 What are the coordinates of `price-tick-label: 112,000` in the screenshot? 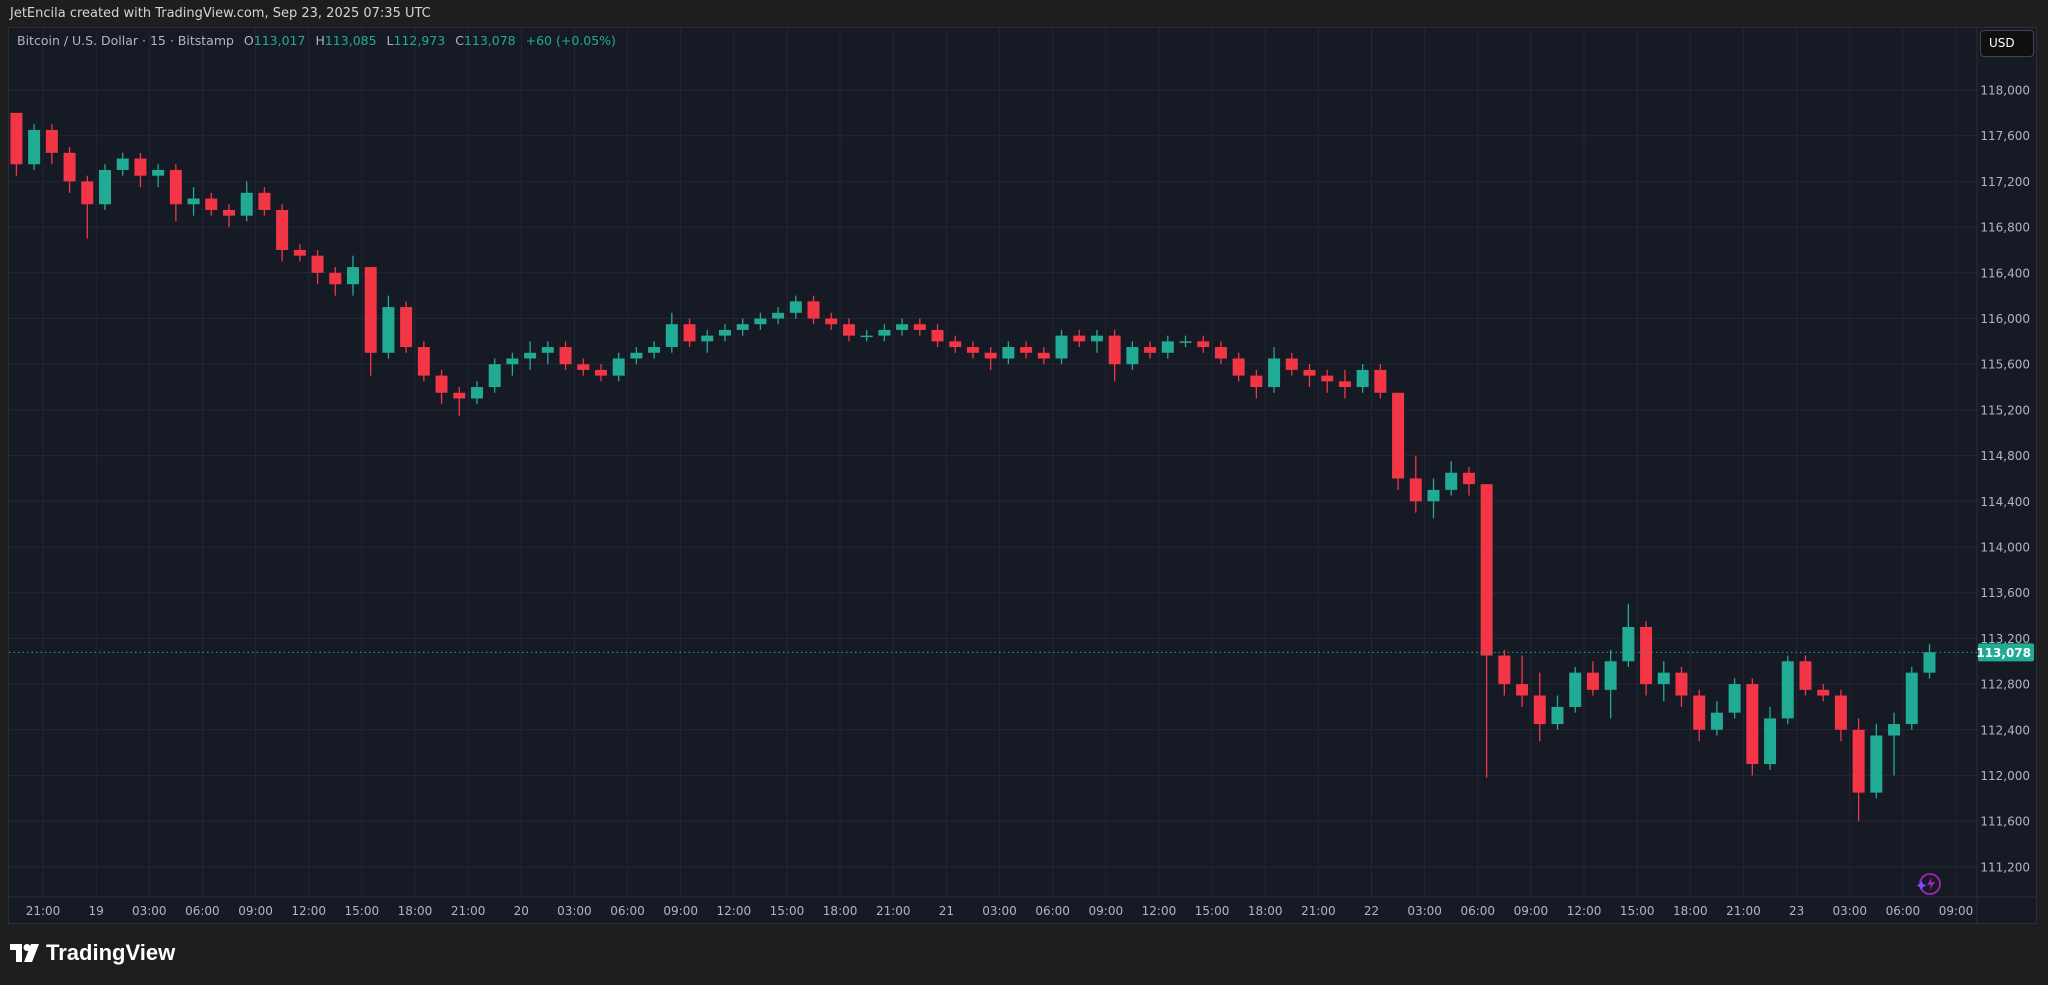 It's located at (2005, 776).